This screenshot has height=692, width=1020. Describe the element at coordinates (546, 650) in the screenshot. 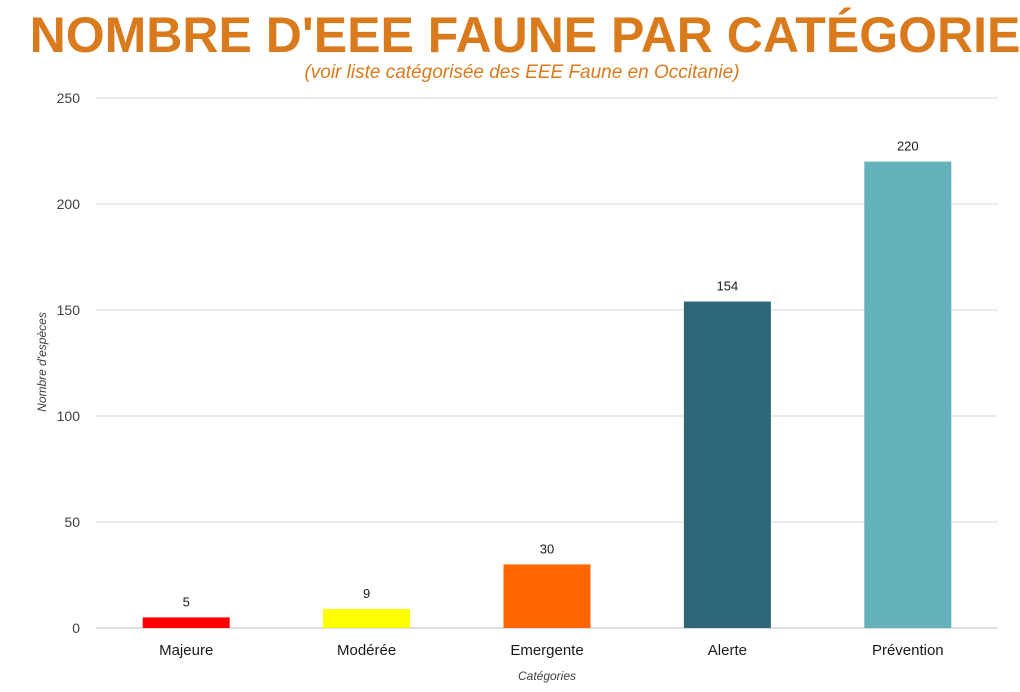

I see `x-tick-label: Emergente` at that location.